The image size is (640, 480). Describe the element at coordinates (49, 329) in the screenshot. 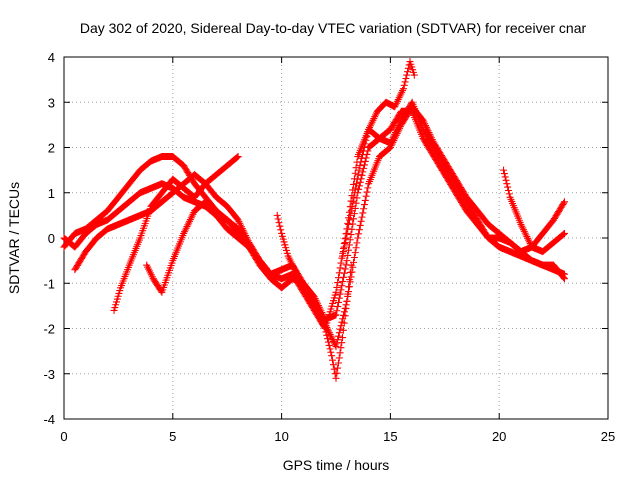

I see `y-tick-label: -2` at that location.